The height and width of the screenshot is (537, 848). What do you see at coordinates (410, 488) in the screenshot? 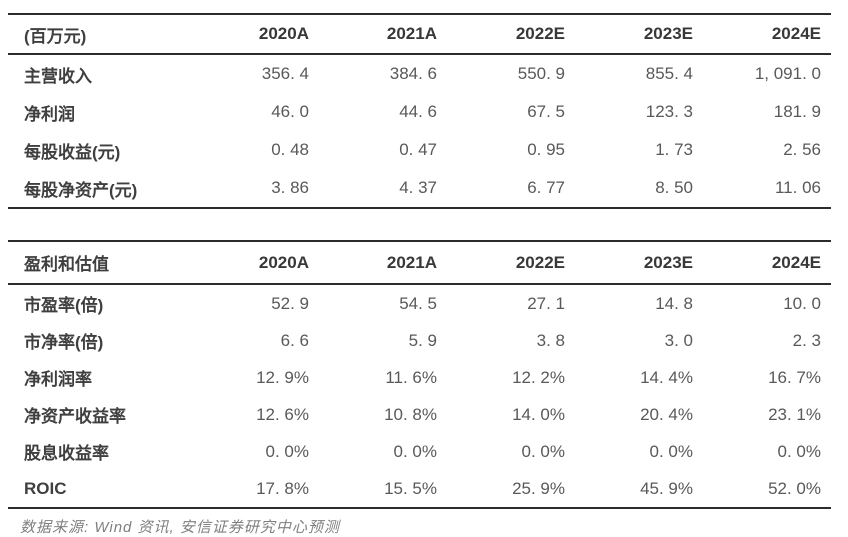
I see `cell-value: 15. 5%` at bounding box center [410, 488].